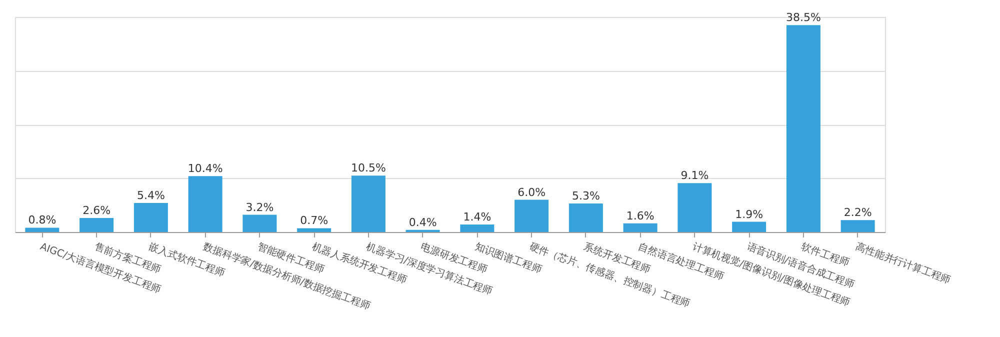  Describe the element at coordinates (903, 263) in the screenshot. I see `x-tick-label: 高性能并行计算工程师` at that location.